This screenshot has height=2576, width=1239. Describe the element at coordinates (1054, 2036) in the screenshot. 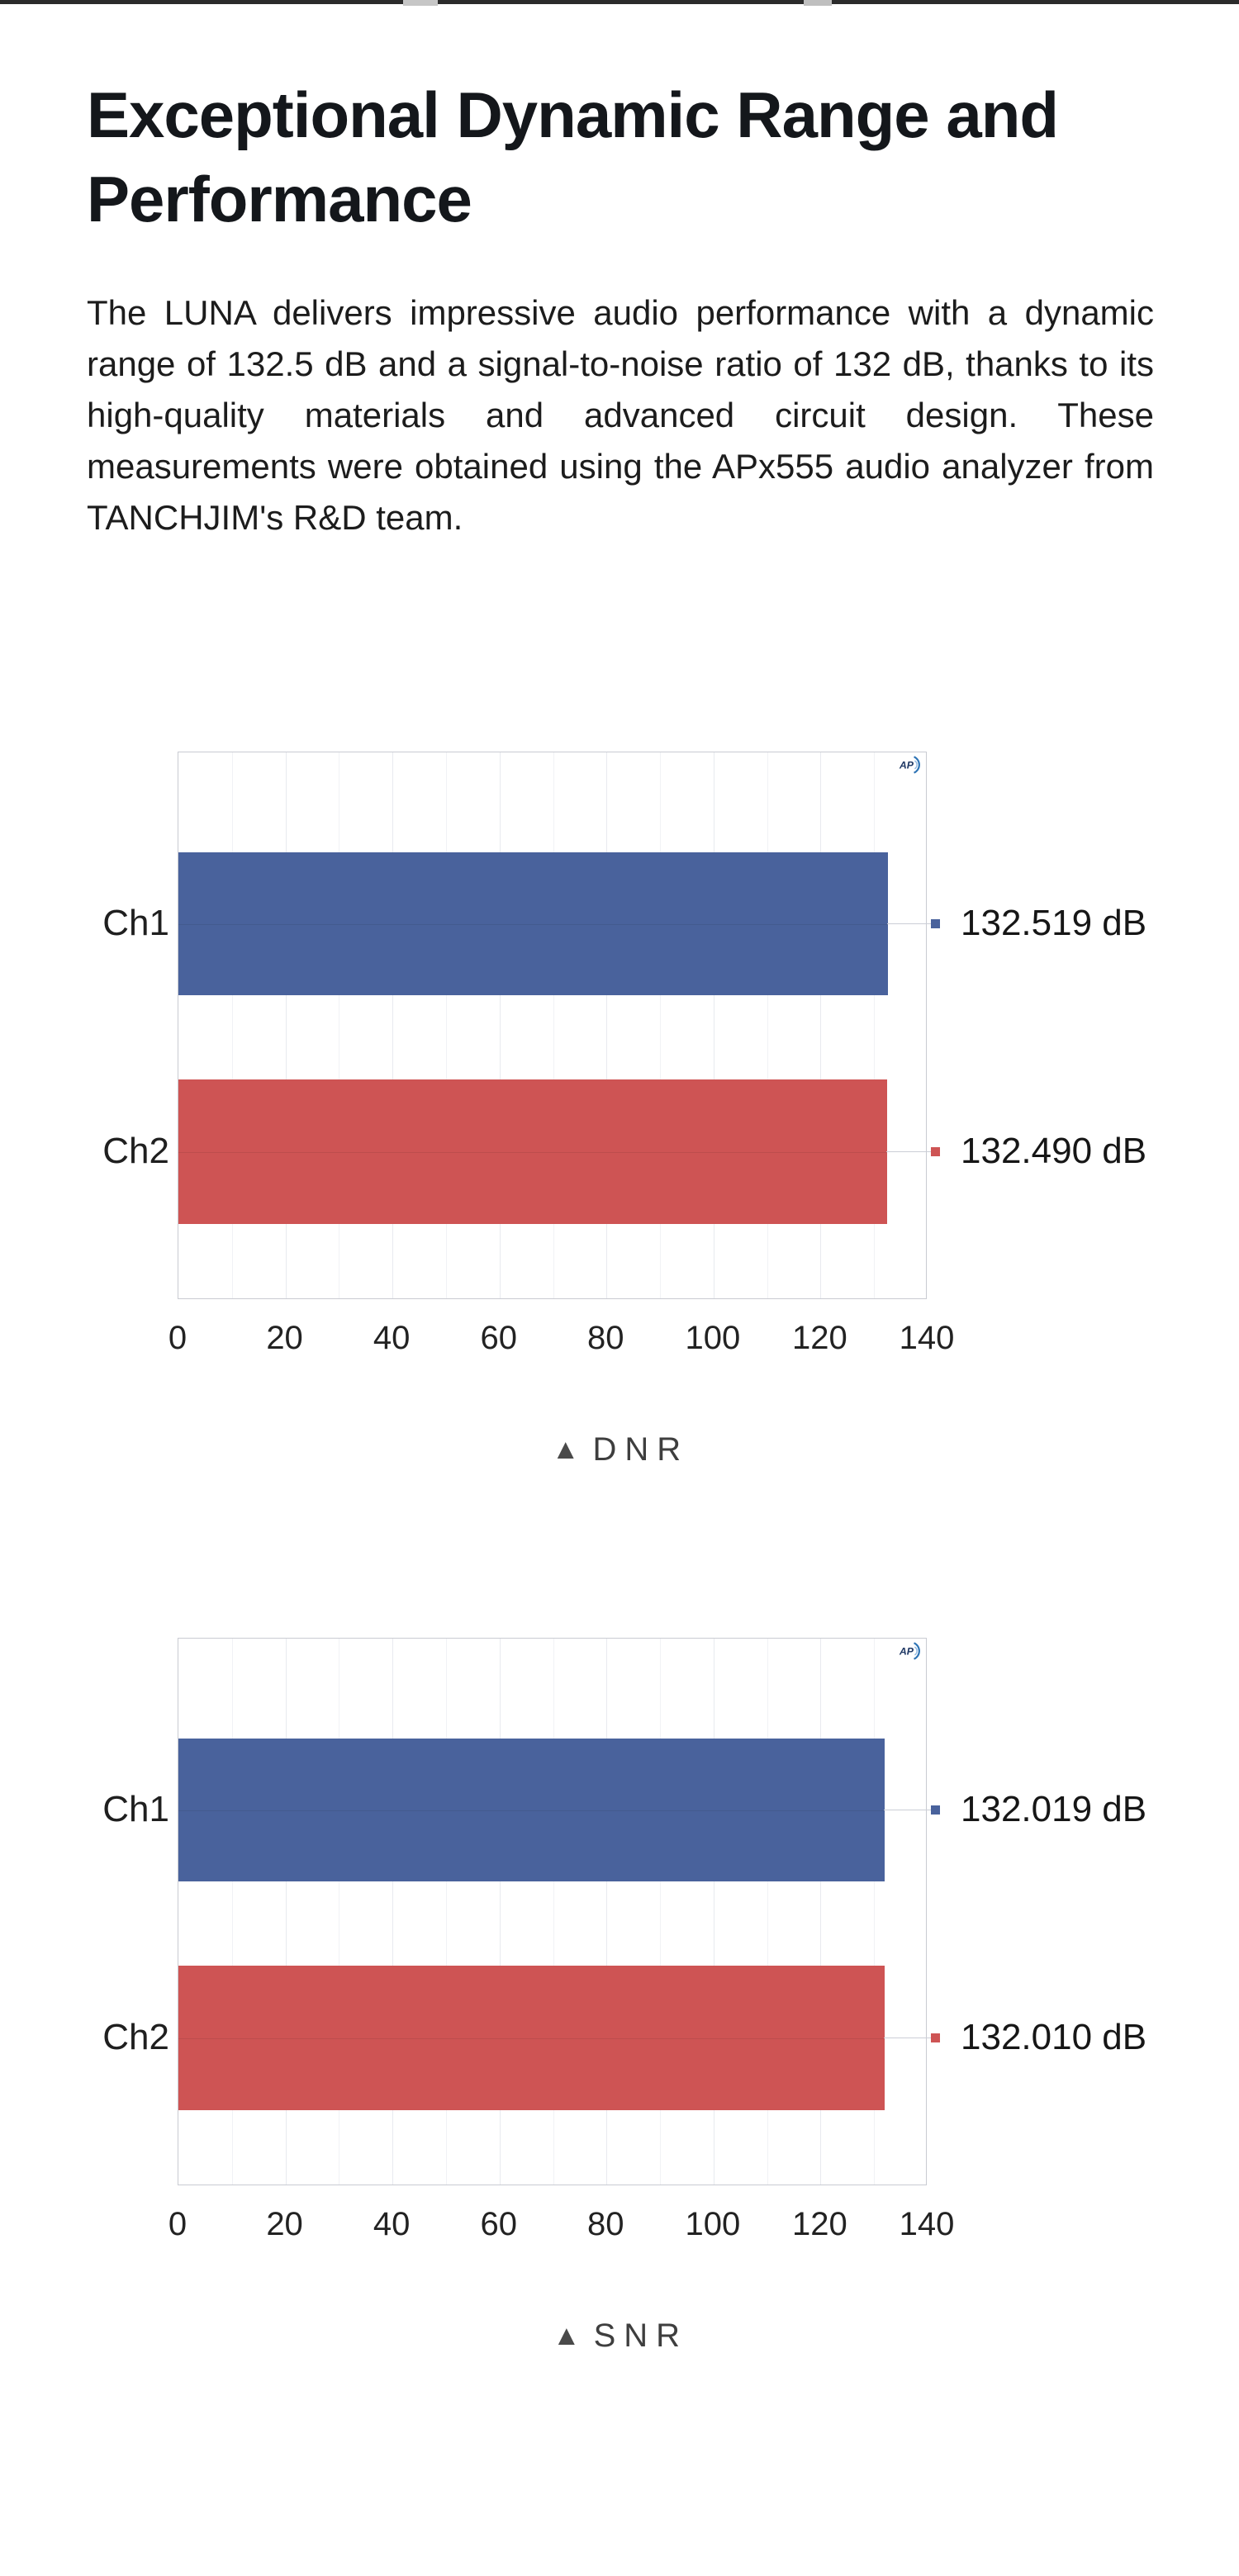

I see `value-label-ch2: 132.010 dB` at that location.